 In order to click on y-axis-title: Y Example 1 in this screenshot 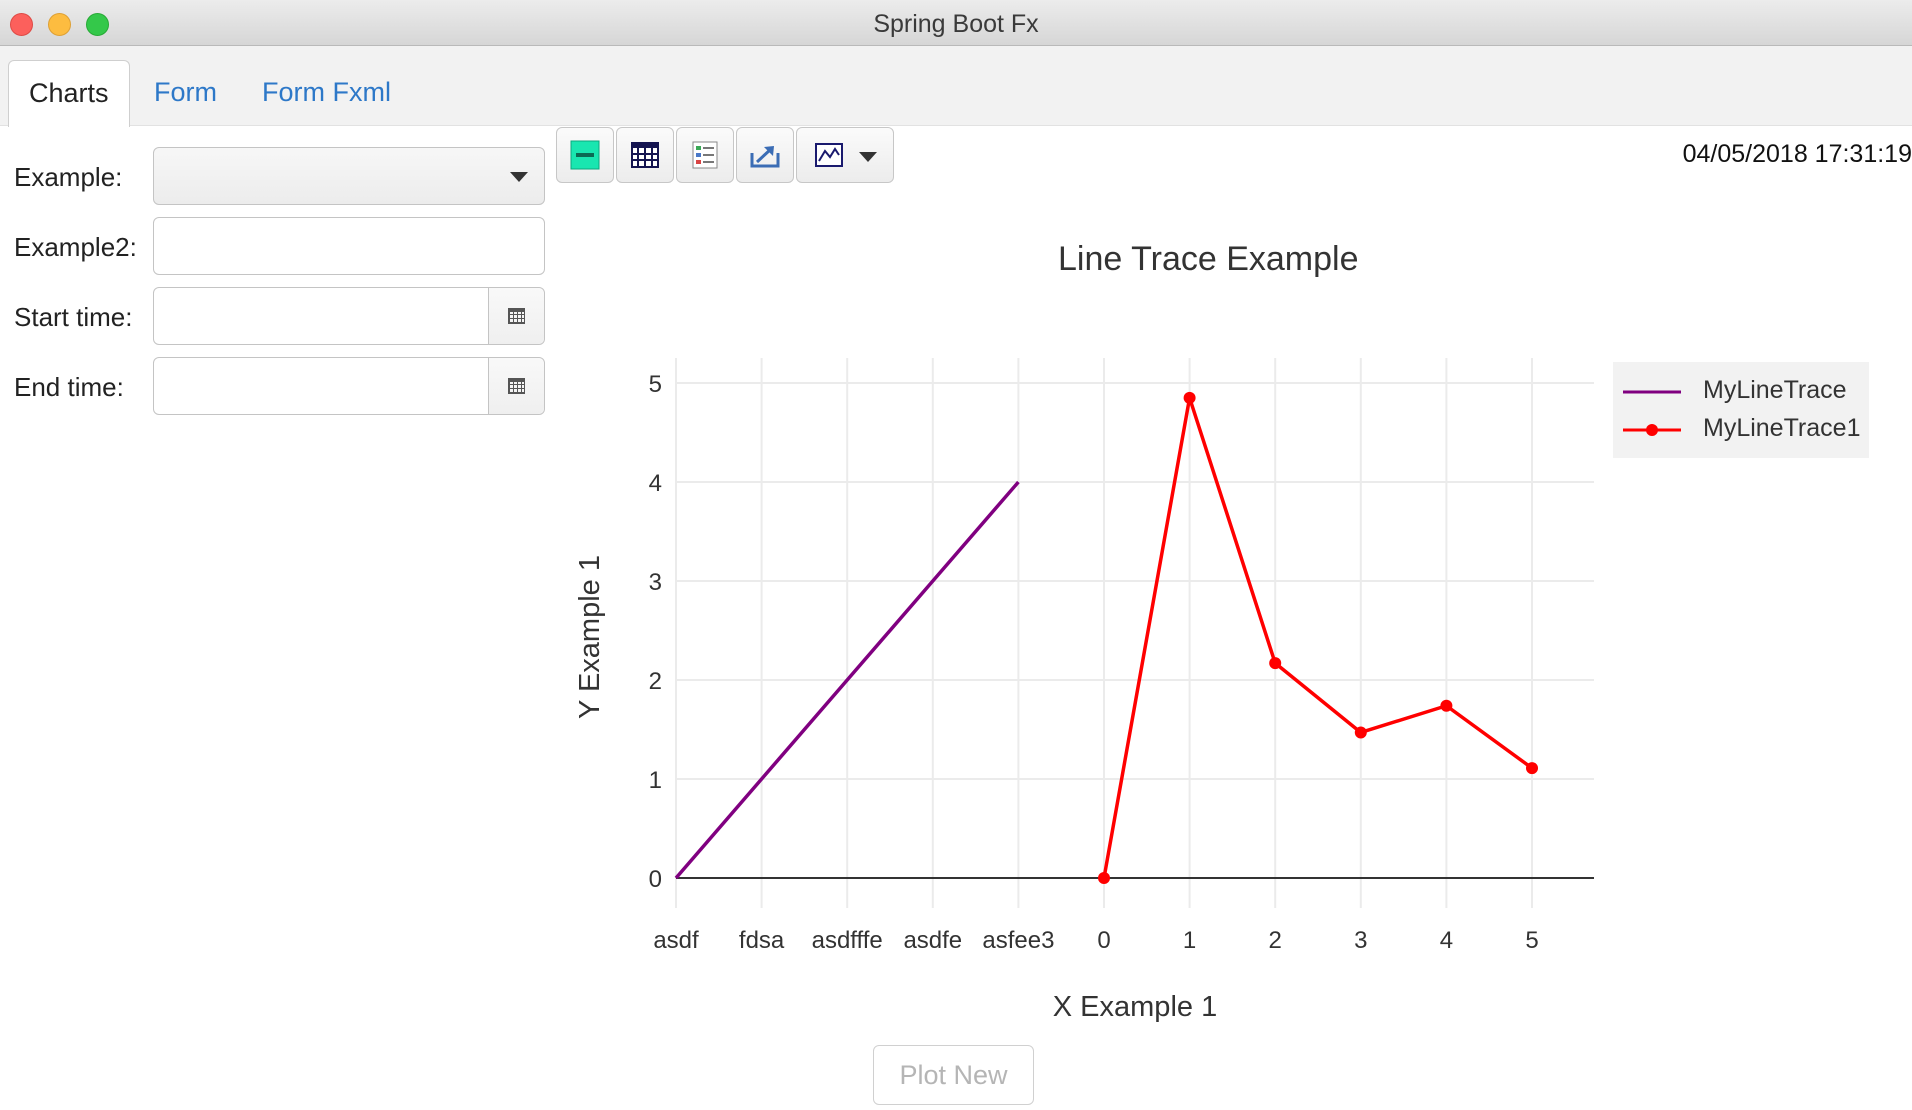, I will do `click(590, 637)`.